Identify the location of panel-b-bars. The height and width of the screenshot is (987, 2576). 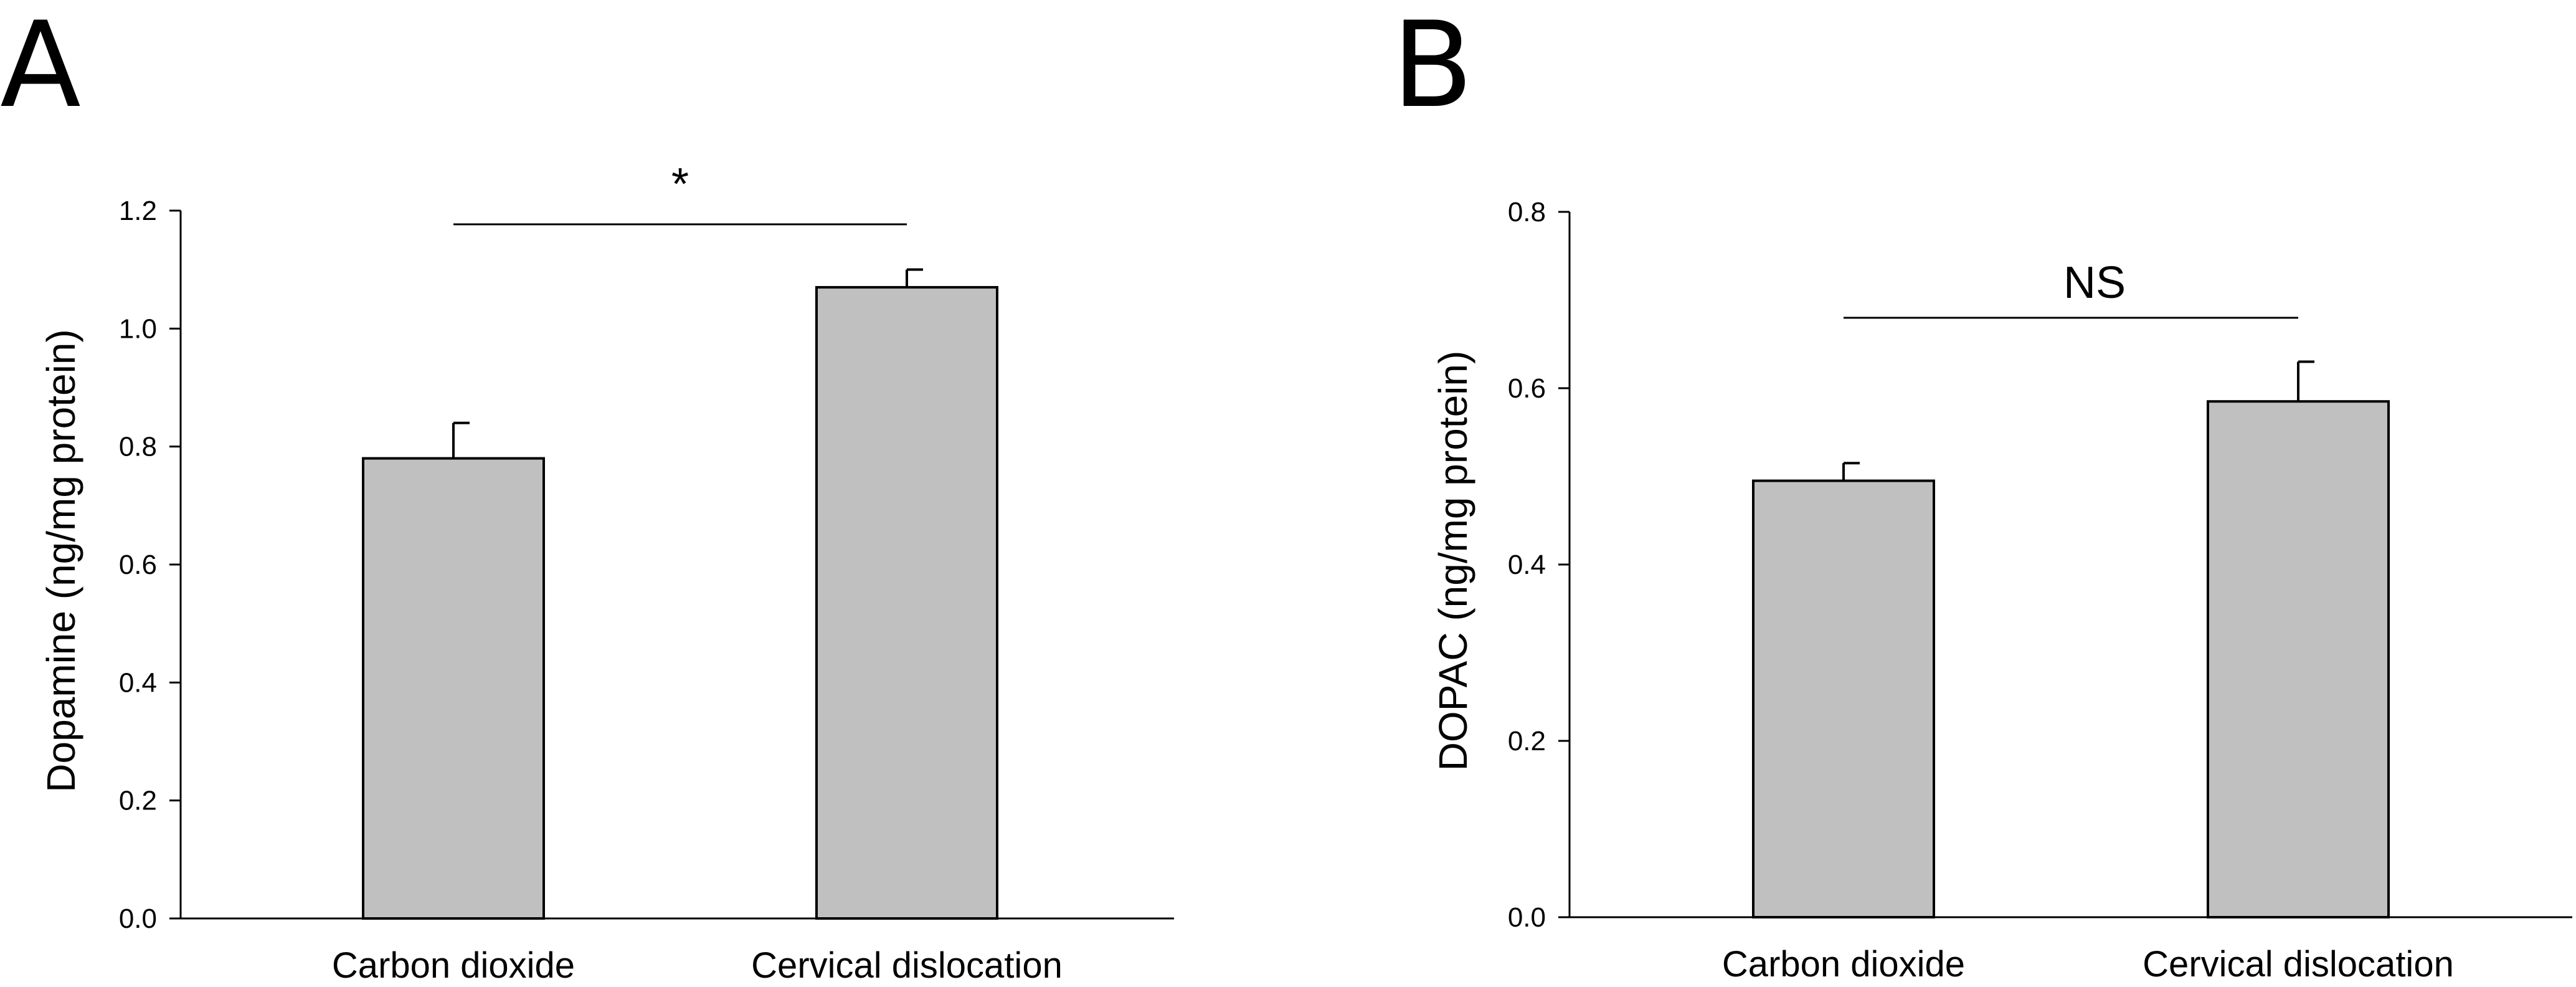
(2071, 639).